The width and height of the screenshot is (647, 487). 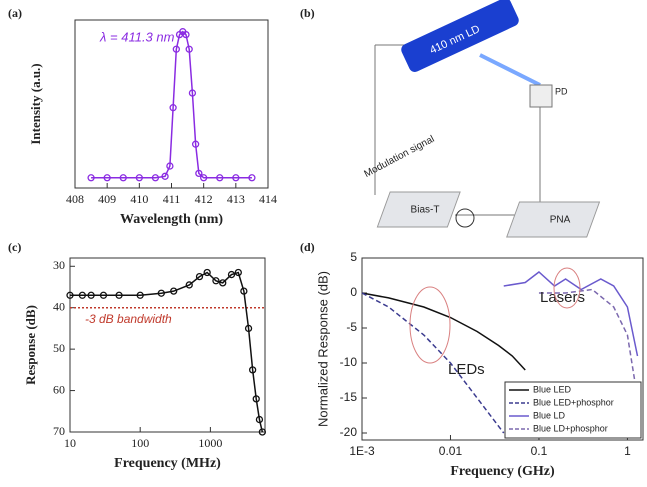 I want to click on y-tick-label: -20, so click(x=349, y=432).